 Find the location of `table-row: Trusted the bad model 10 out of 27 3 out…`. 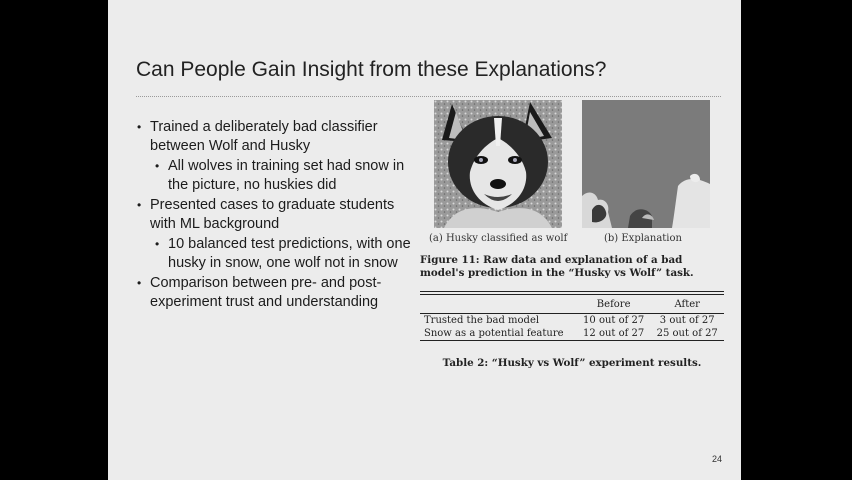

table-row: Trusted the bad model 10 out of 27 3 out… is located at coordinates (572, 320).